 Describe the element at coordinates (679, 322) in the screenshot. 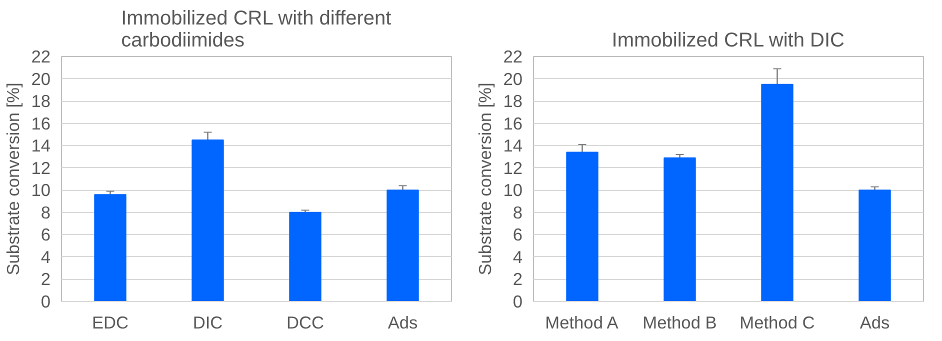

I see `x-tick-label: Method B` at that location.